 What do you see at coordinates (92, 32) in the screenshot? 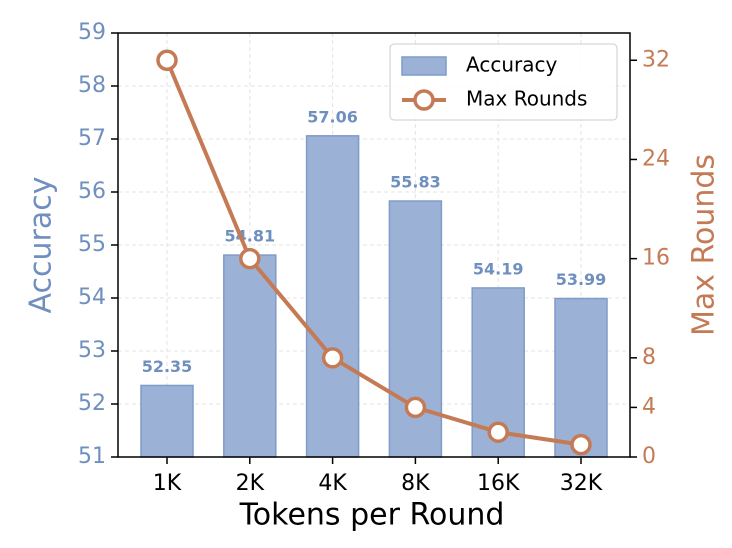
I see `y-tick-label: 59` at bounding box center [92, 32].